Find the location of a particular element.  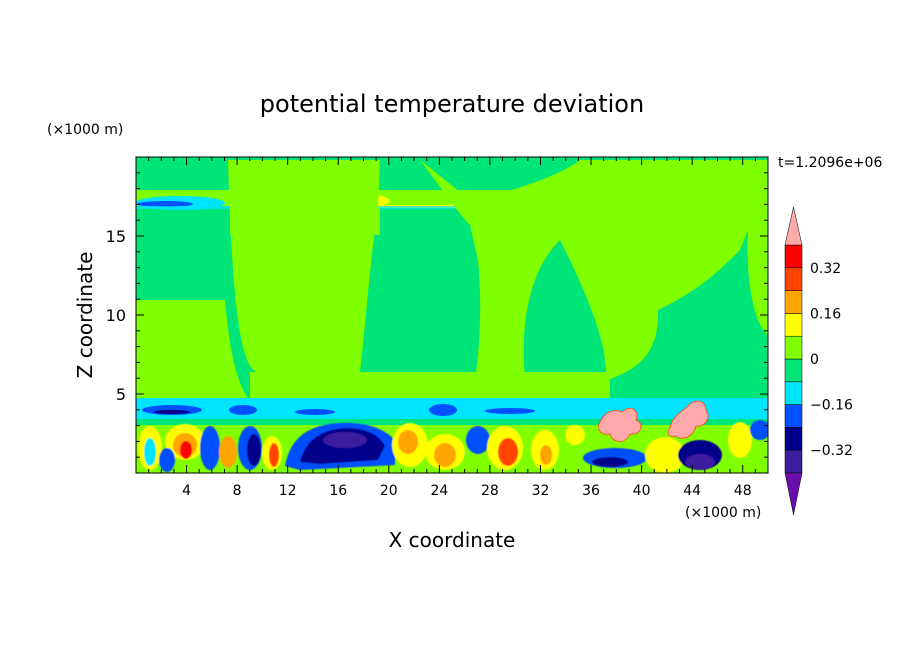

colorbar-lower-extend is located at coordinates (793, 494).